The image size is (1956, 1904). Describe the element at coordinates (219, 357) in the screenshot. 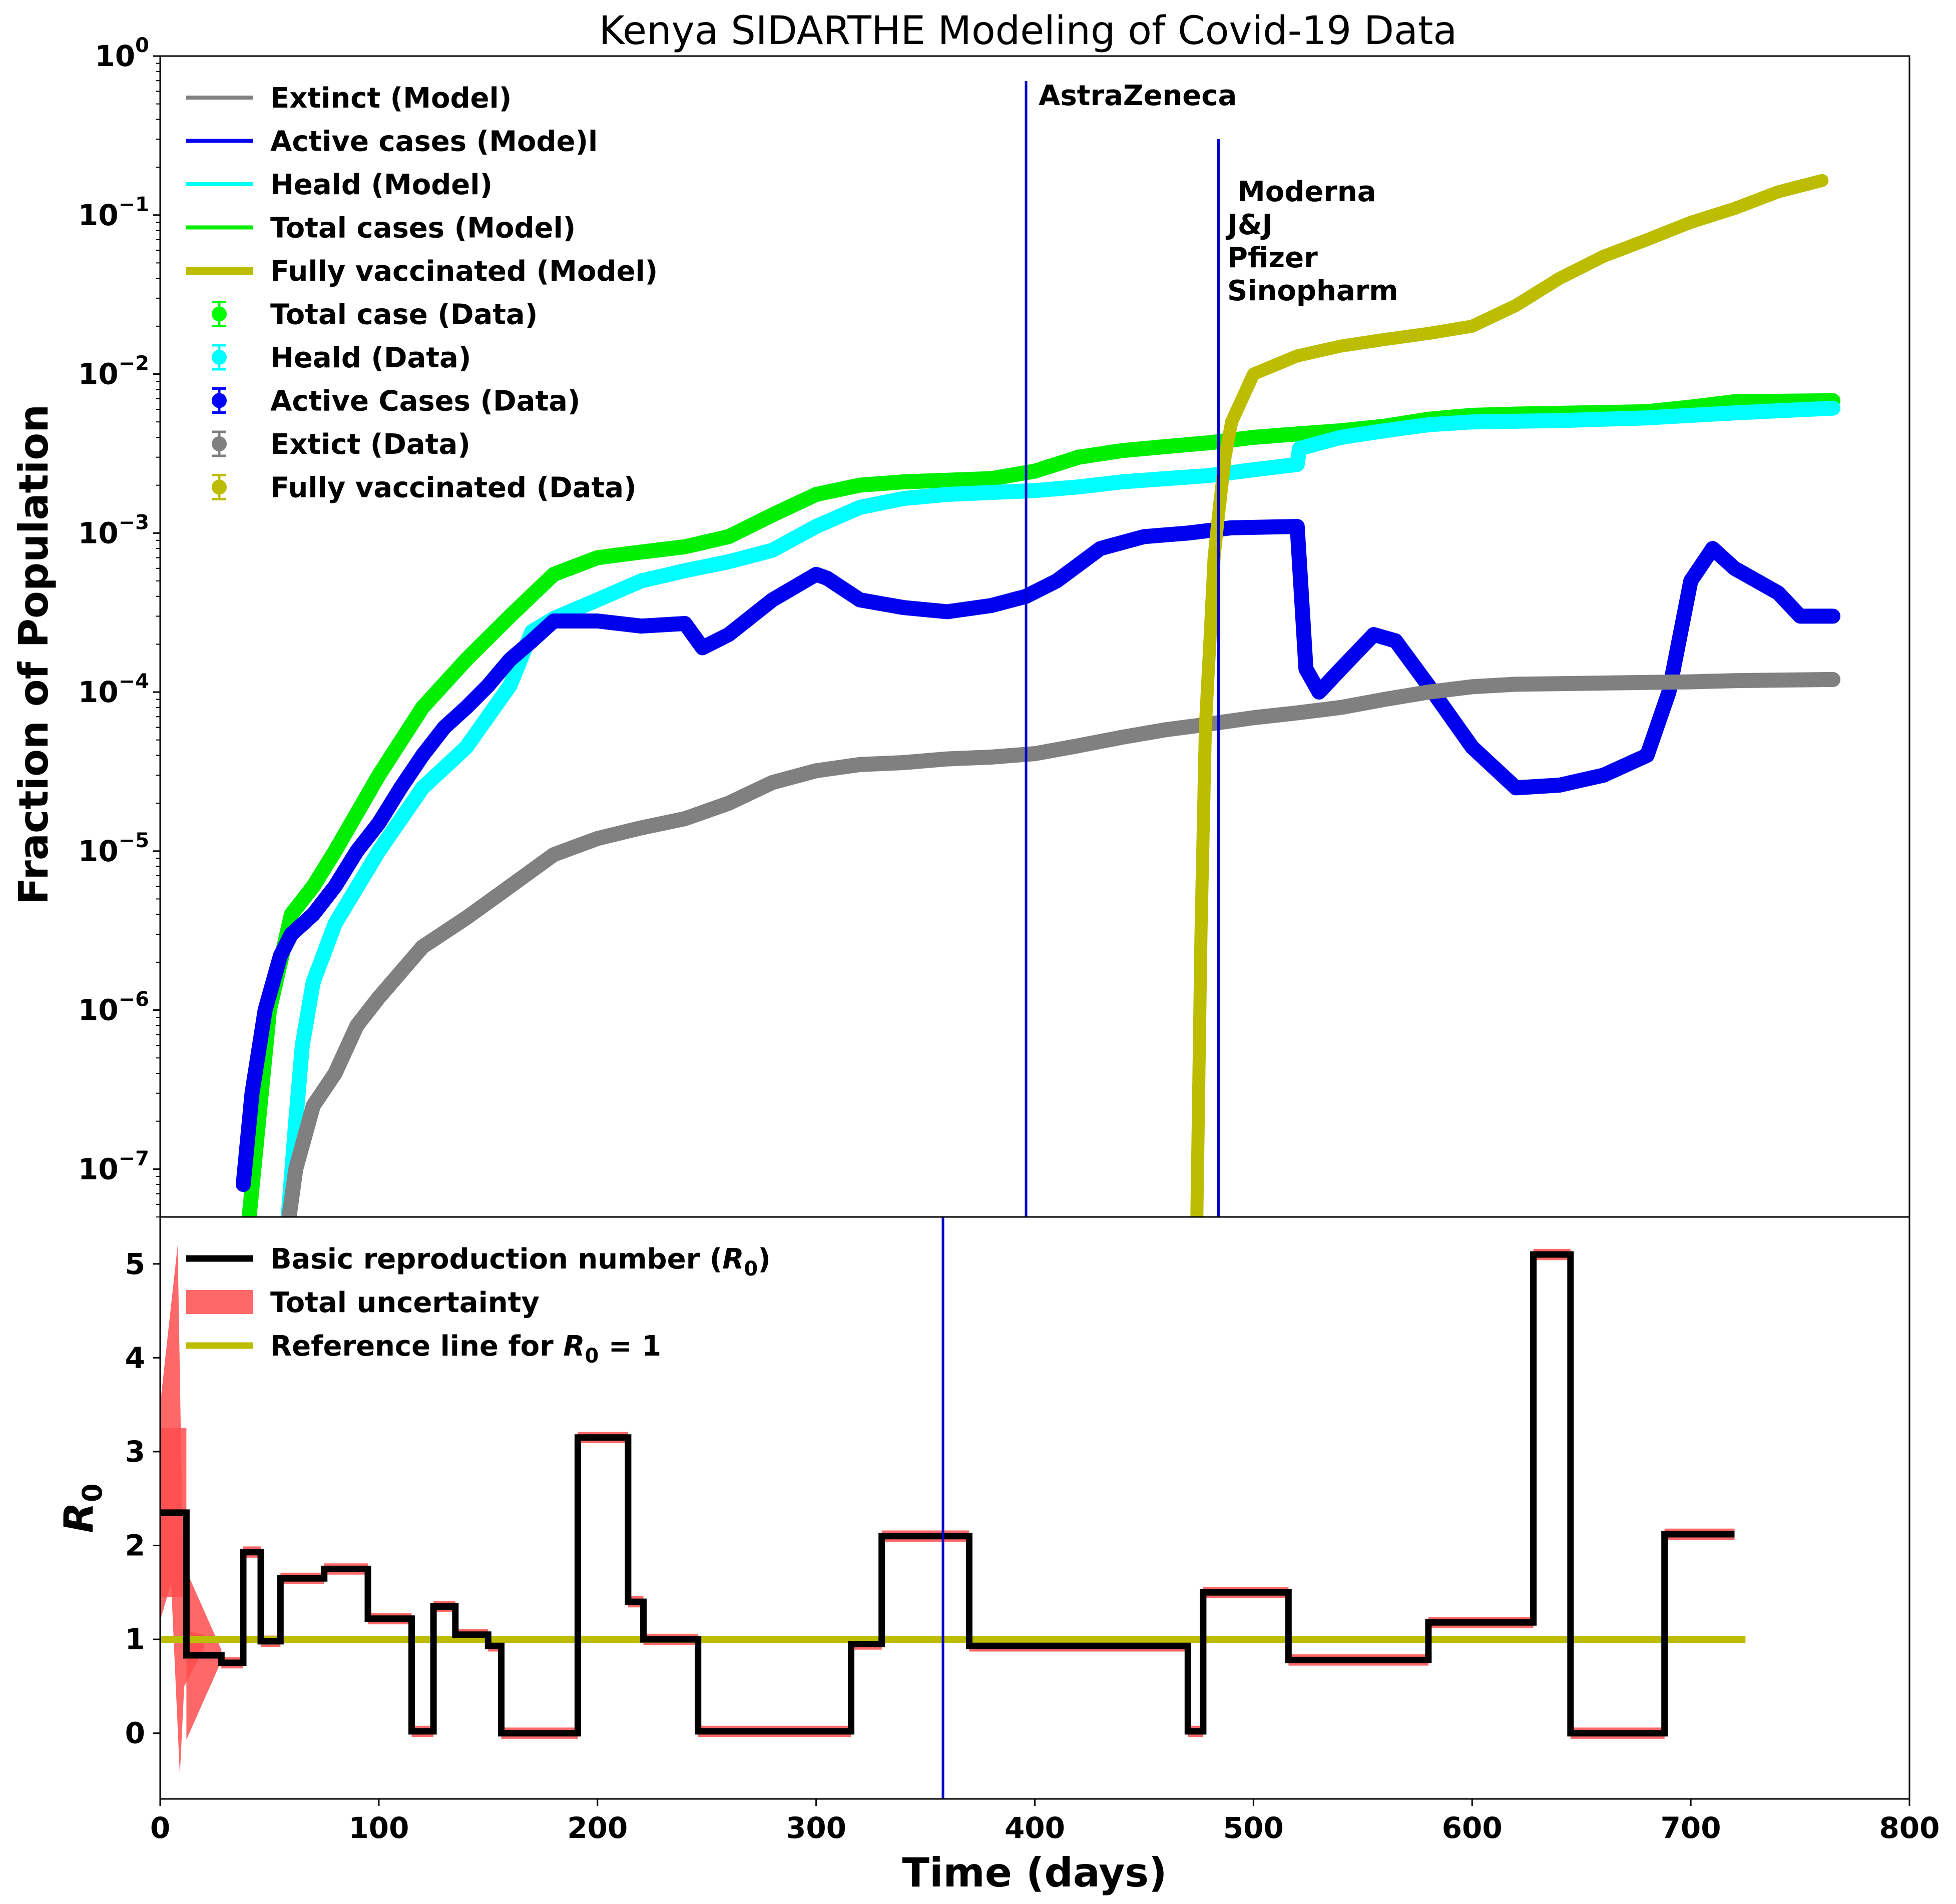

I see `legend-heald-data-marker` at that location.